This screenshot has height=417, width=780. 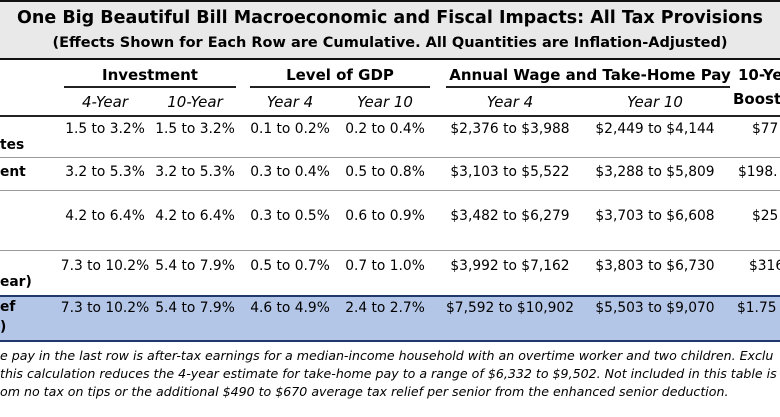 What do you see at coordinates (195, 129) in the screenshot?
I see `row1-inv10: 1.5 to 3.2%` at bounding box center [195, 129].